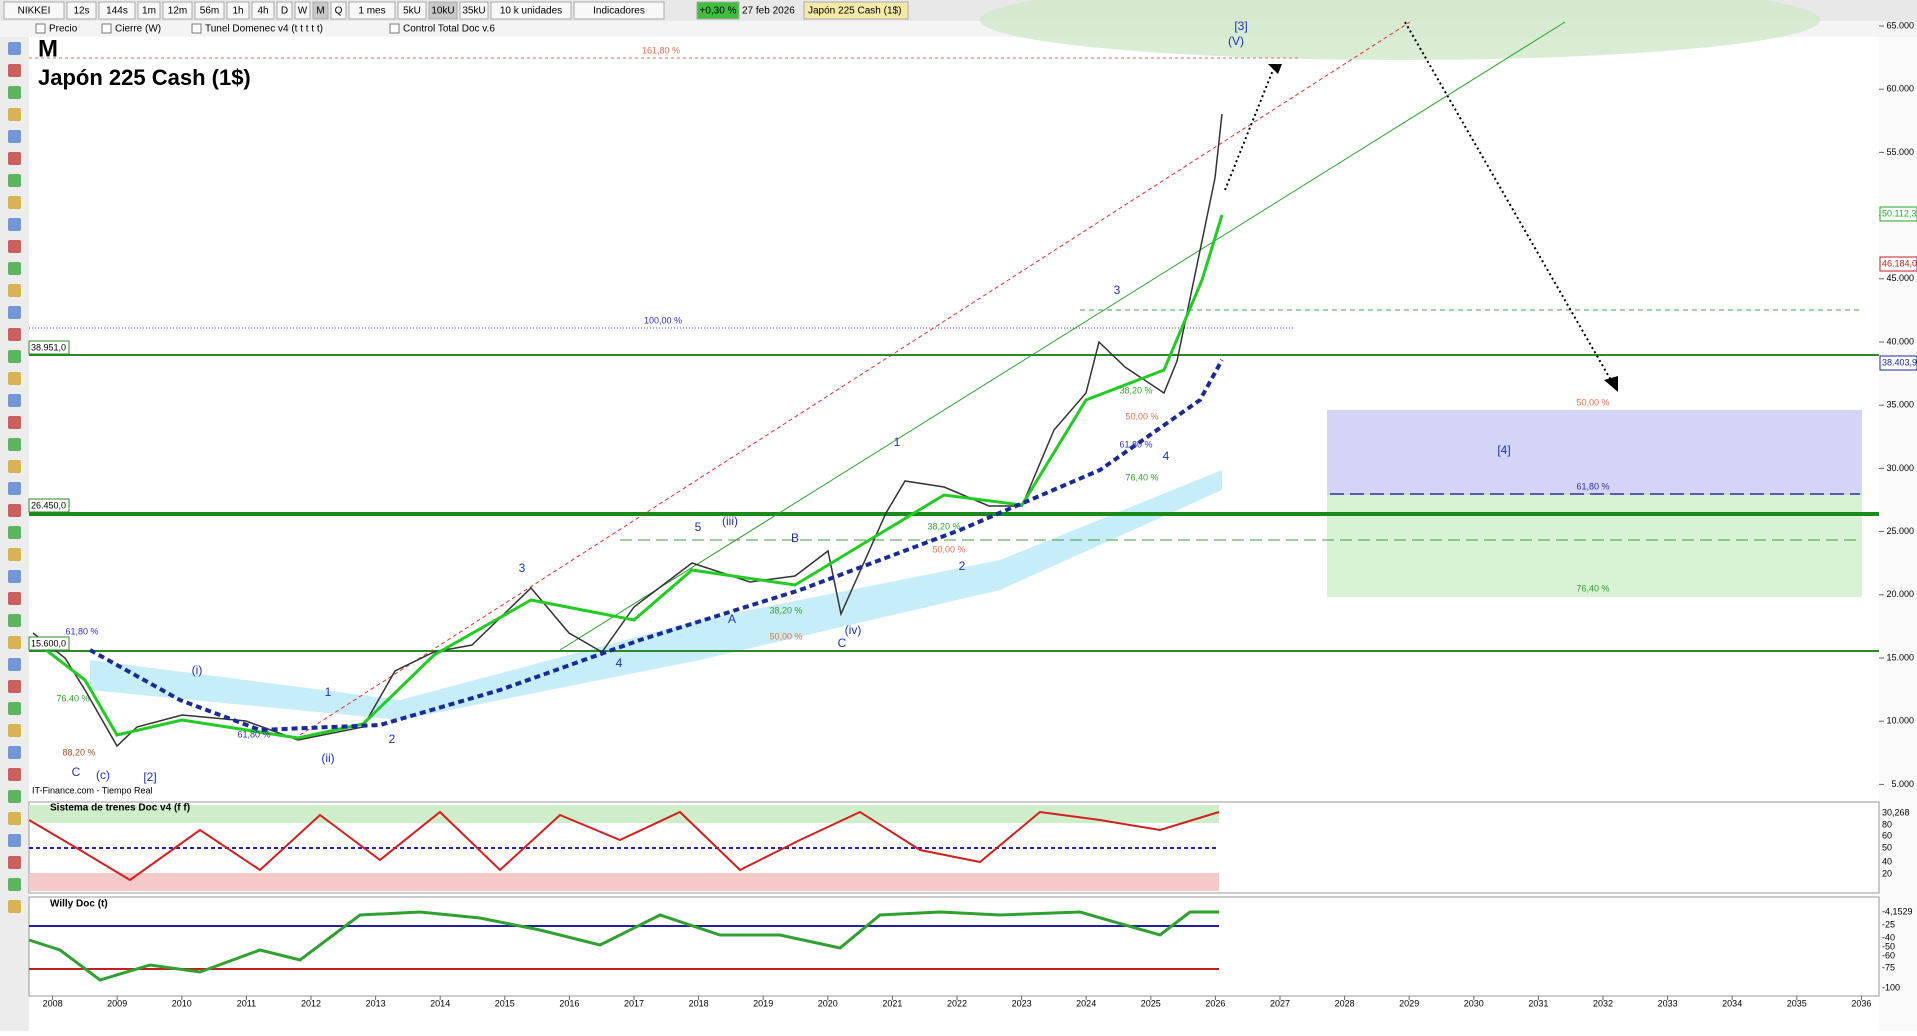 This screenshot has height=1036, width=1917. I want to click on unit-select, so click(531, 10).